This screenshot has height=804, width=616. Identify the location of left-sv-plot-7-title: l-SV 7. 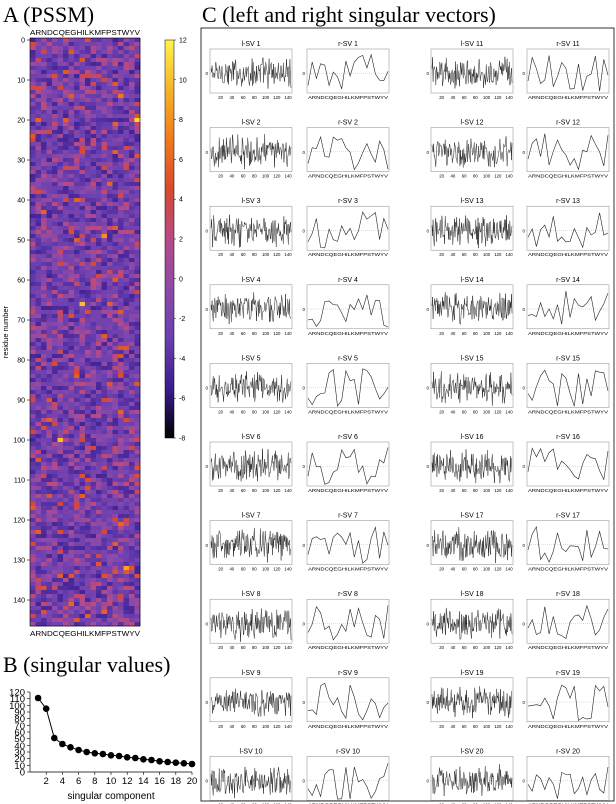
(250, 516).